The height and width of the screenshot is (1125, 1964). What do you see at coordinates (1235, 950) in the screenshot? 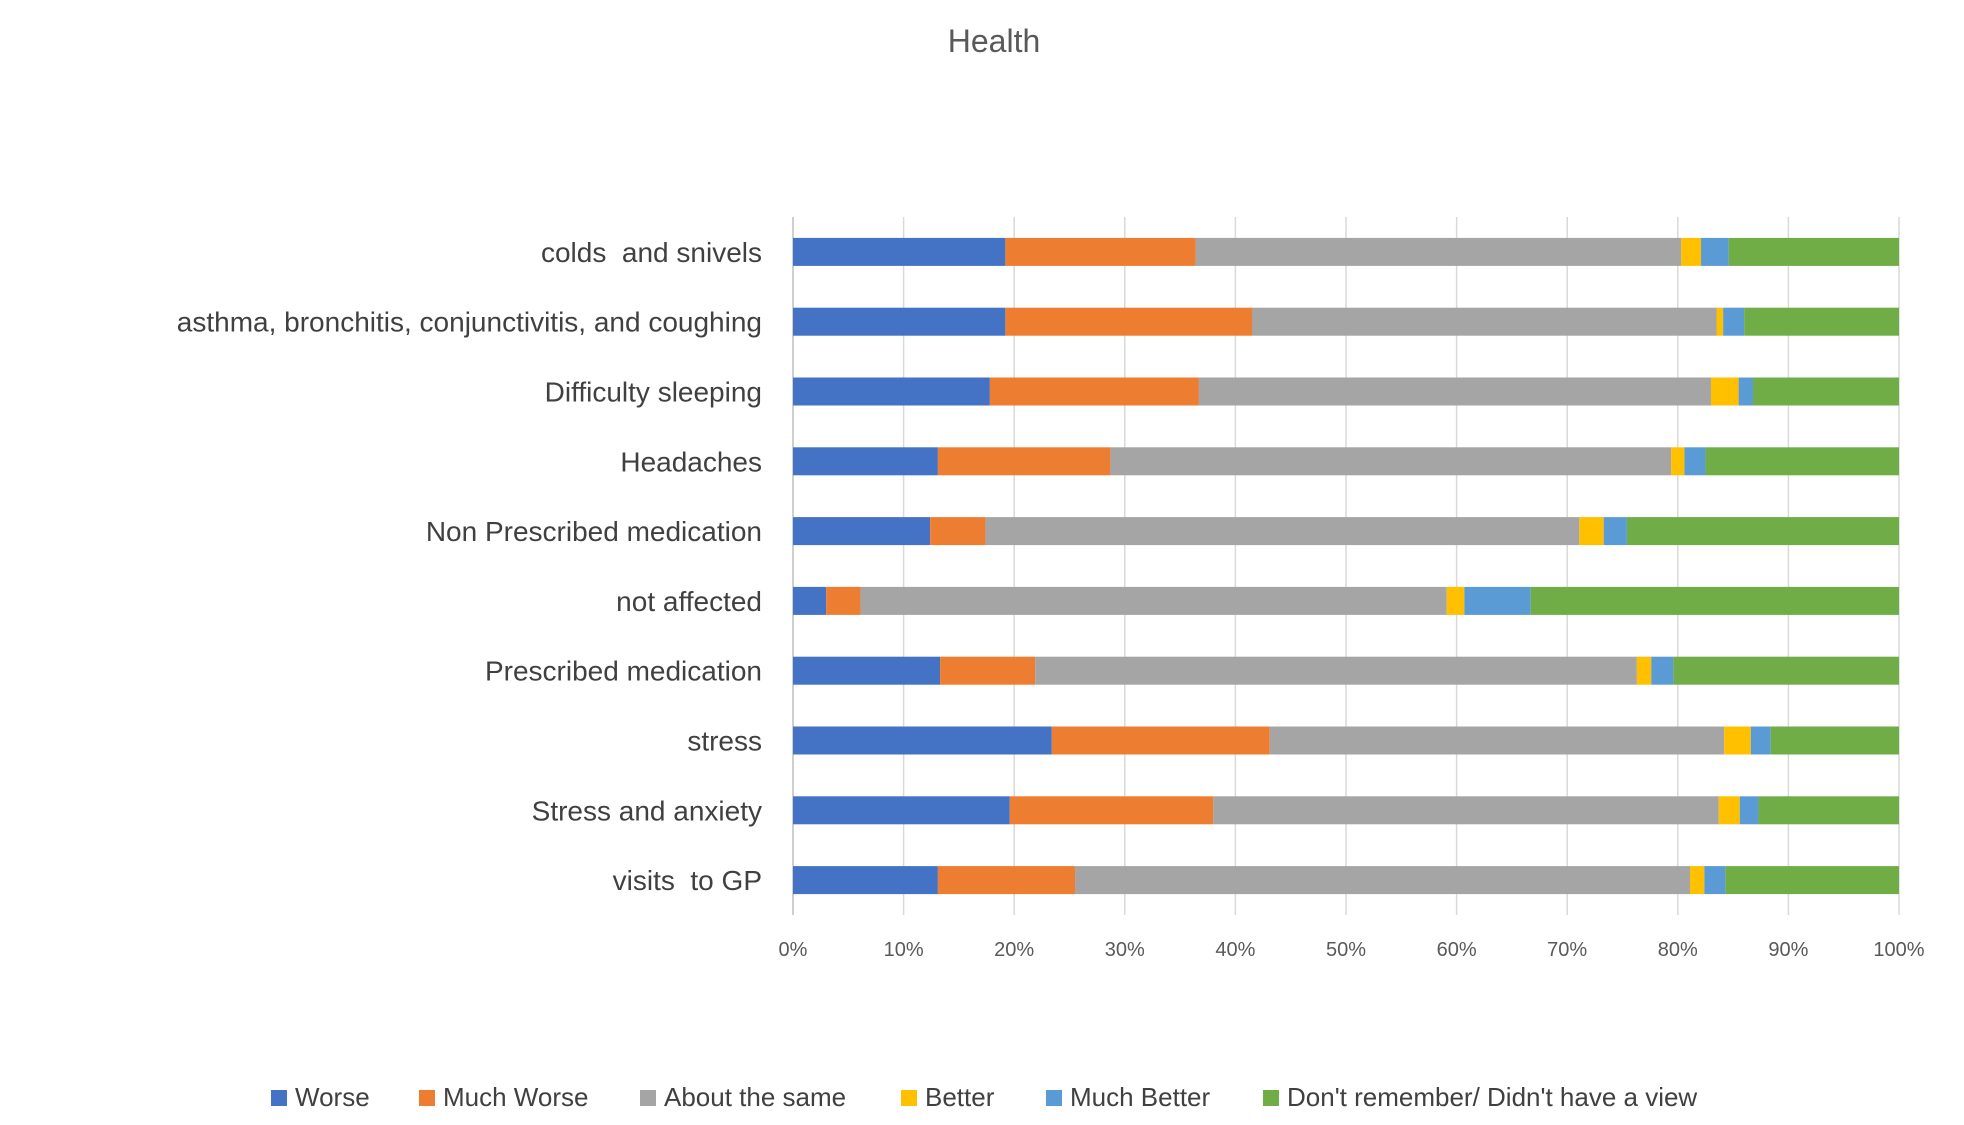
I see `x-tick-label: 40%` at bounding box center [1235, 950].